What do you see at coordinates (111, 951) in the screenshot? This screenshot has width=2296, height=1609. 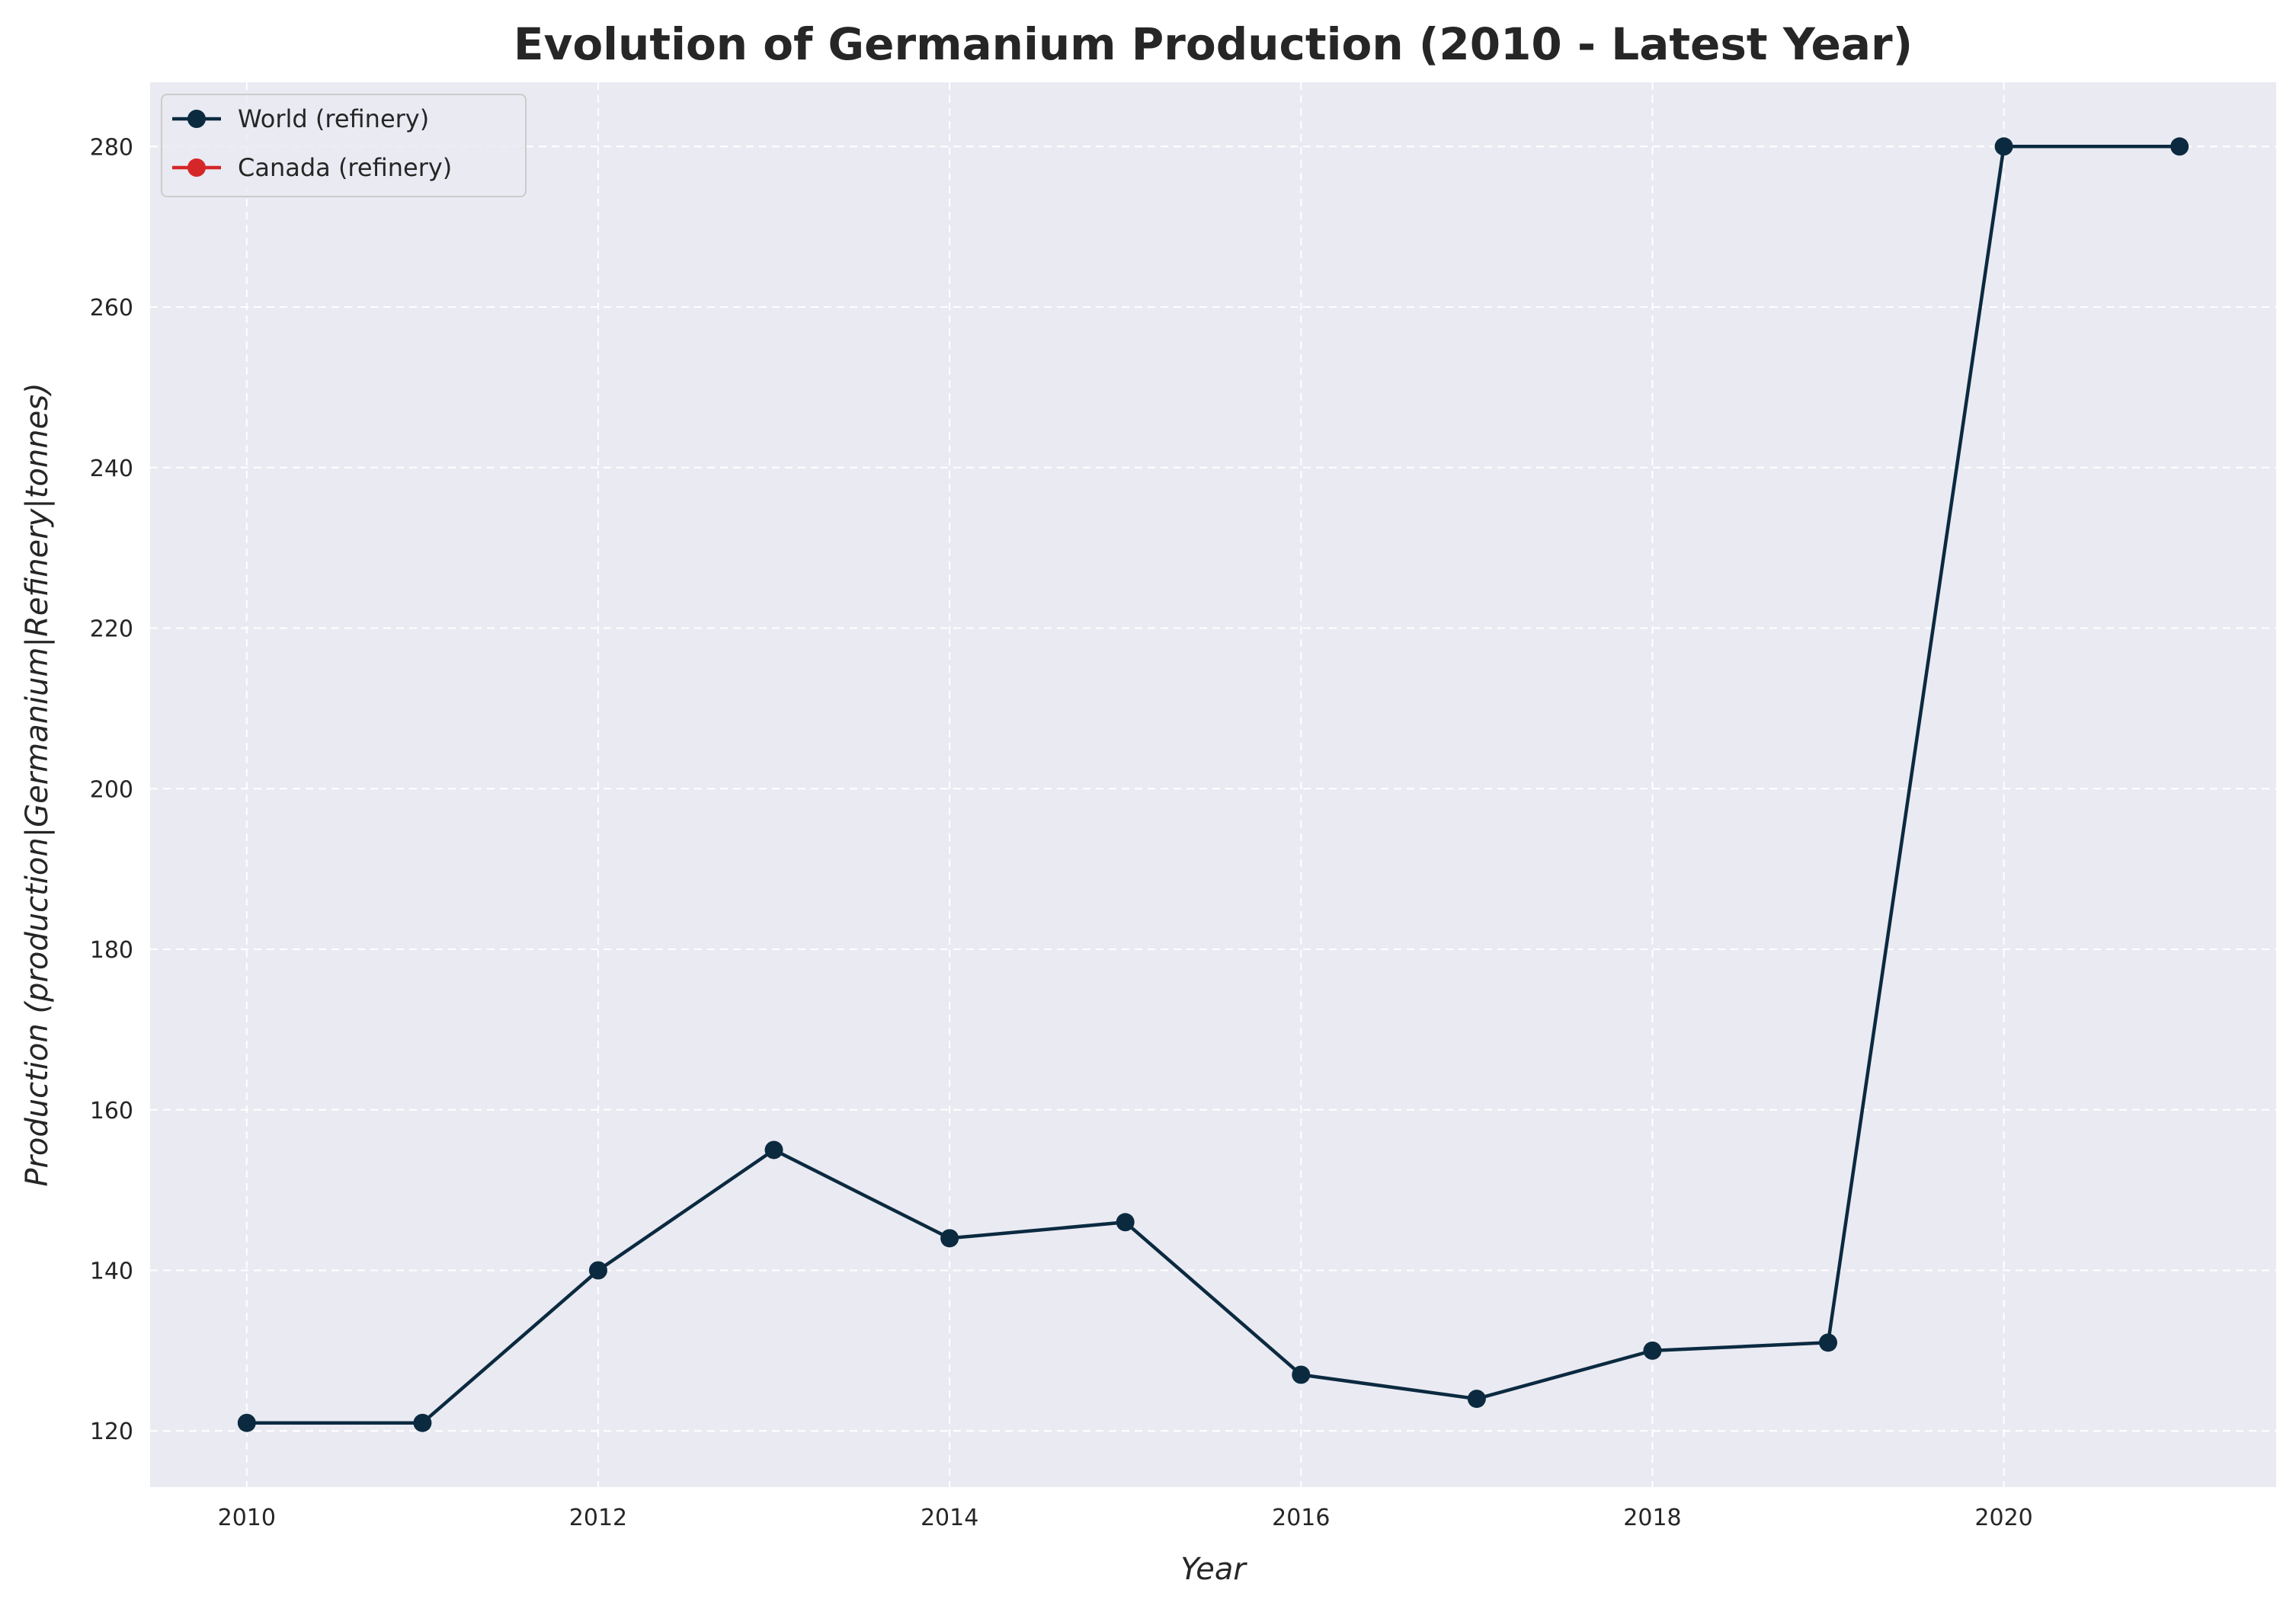 I see `y-tick-label: 180` at bounding box center [111, 951].